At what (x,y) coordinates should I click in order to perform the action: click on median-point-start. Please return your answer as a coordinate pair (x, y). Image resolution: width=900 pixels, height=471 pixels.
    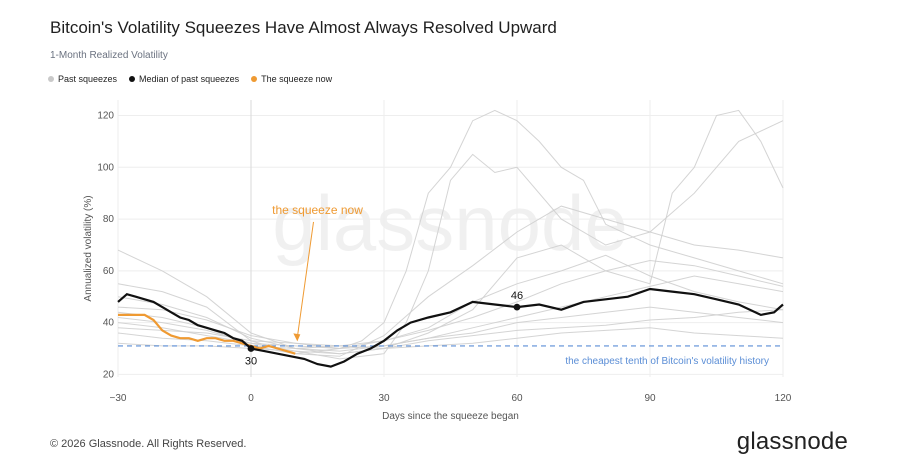
    Looking at the image, I should click on (251, 348).